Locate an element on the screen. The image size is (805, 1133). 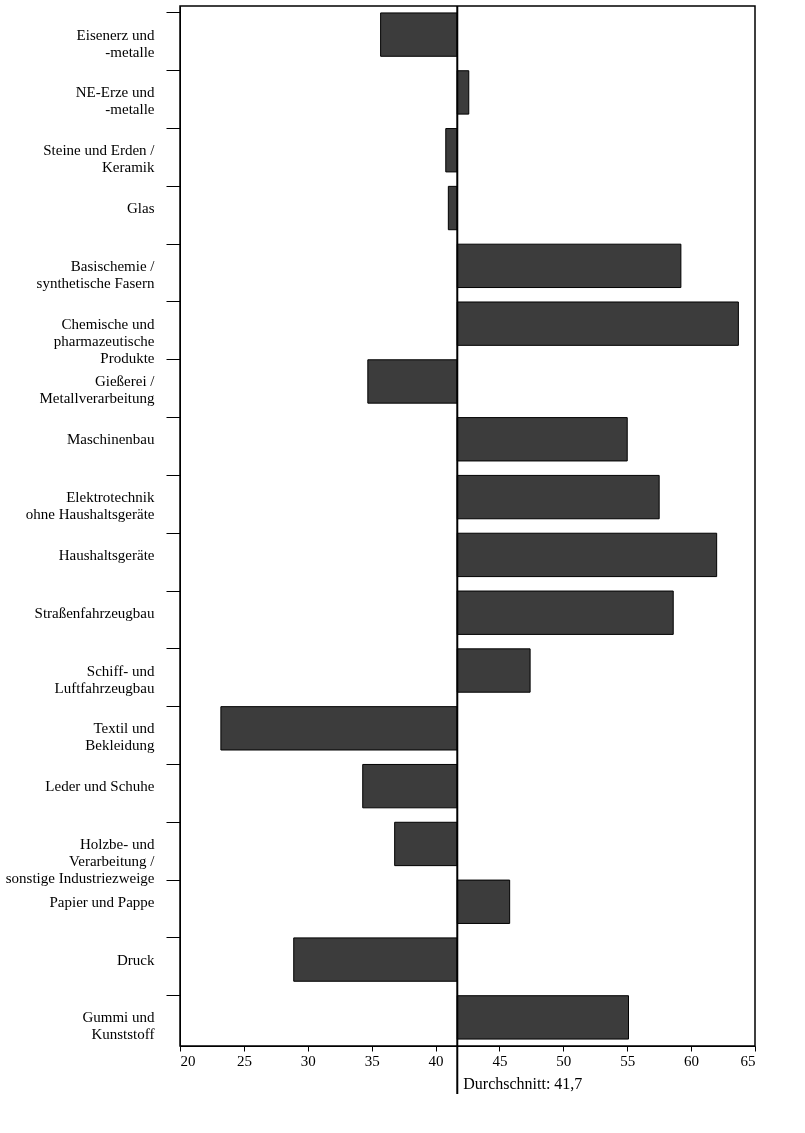
y-tick-label: Gummi und Kunststoff is located at coordinates (118, 1026).